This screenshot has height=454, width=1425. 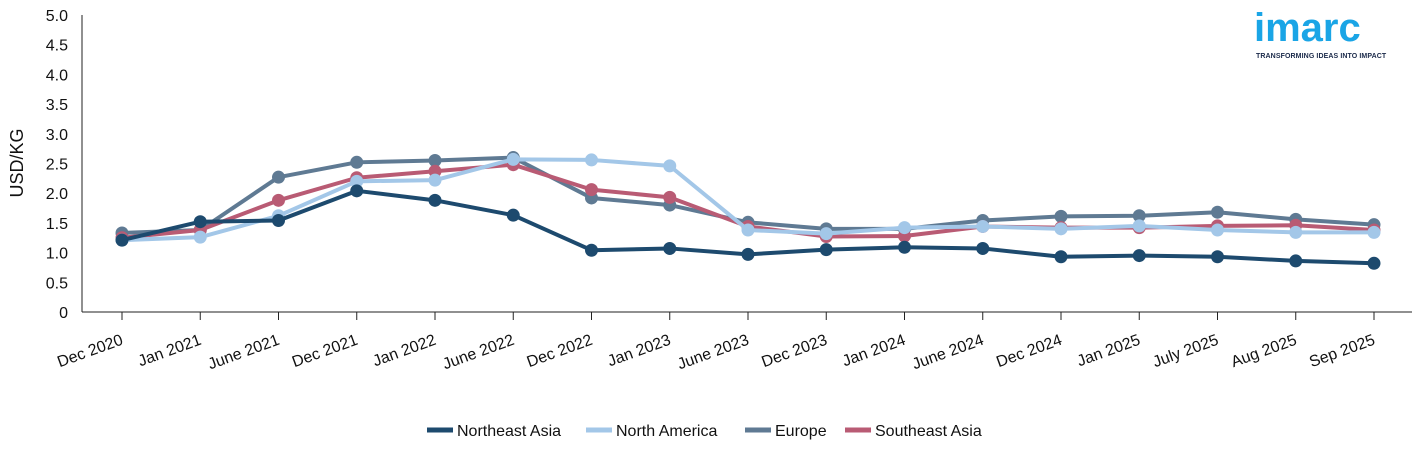 I want to click on legend-item-northeast-asia: Northeast Asia, so click(x=494, y=431).